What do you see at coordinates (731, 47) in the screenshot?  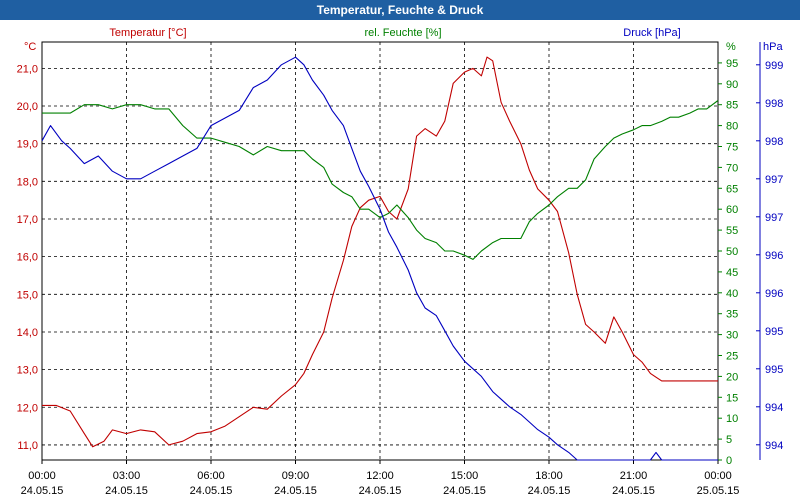 I see `humidity-unit: %` at bounding box center [731, 47].